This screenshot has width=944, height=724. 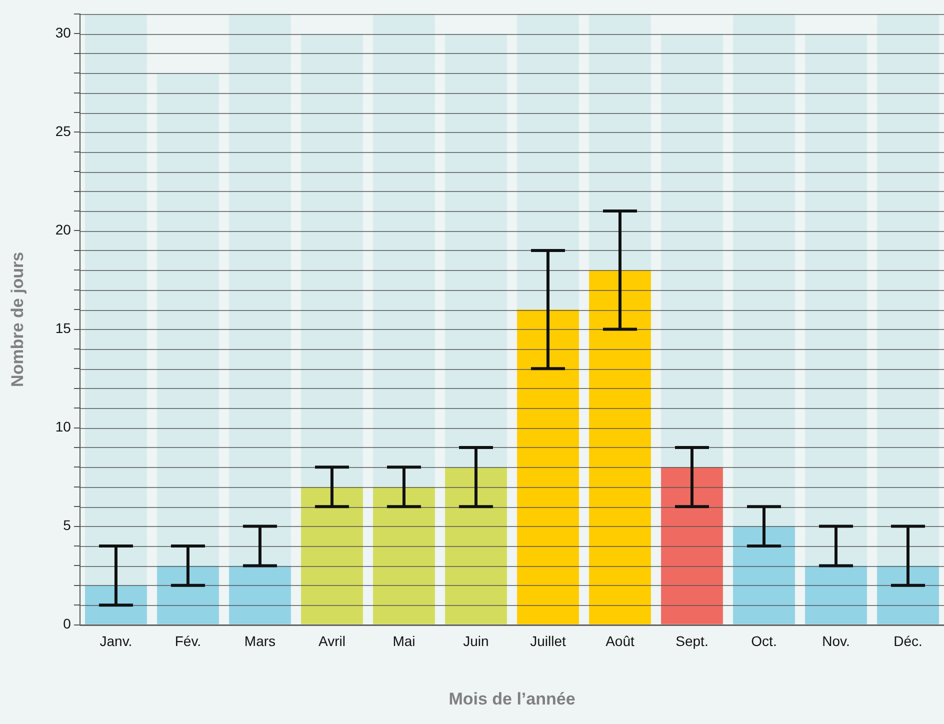 What do you see at coordinates (63, 328) in the screenshot?
I see `y-tick-label: 15` at bounding box center [63, 328].